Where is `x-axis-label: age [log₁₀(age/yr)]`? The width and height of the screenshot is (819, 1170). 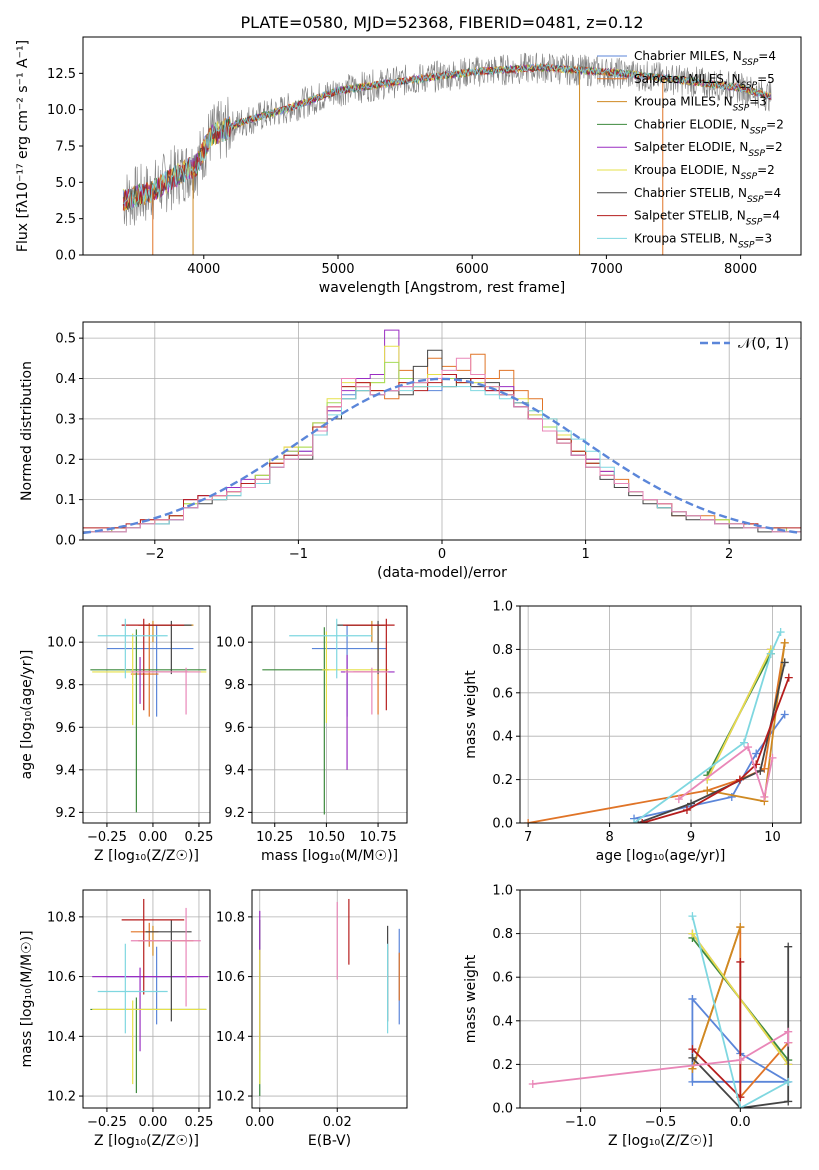
x-axis-label: age [log₁₀(age/yr)] is located at coordinates (661, 856).